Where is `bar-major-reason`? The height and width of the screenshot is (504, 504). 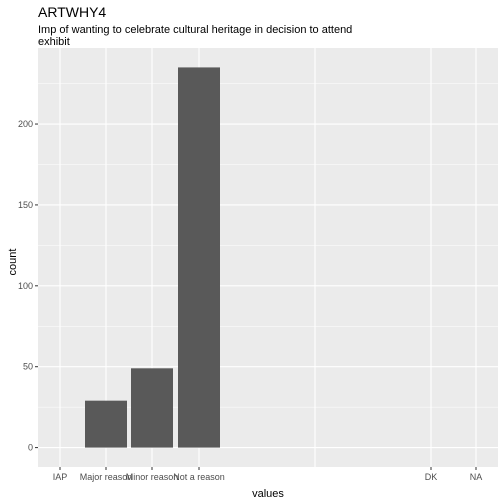 bar-major-reason is located at coordinates (106, 424).